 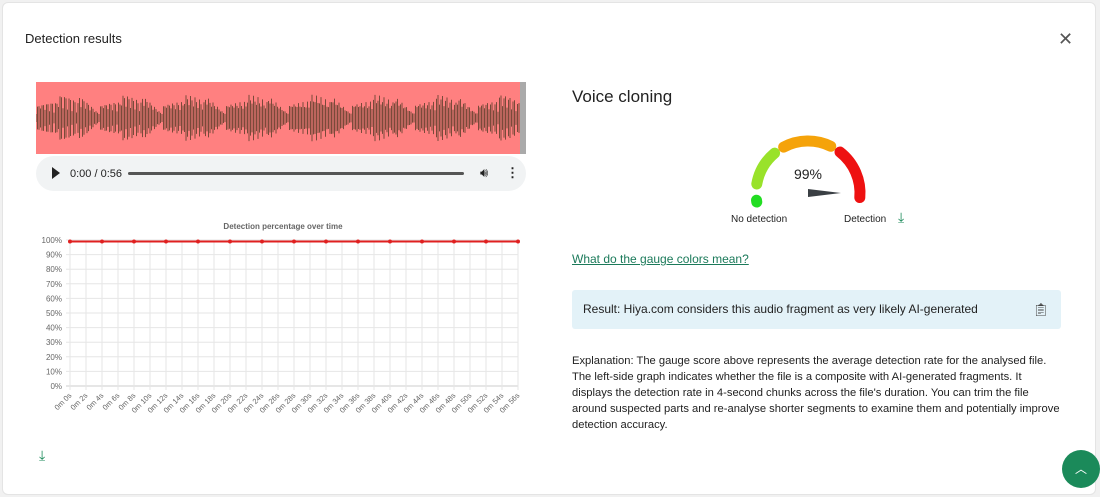 I want to click on audio-player: 0:00 / 0:56 🔊︎ ⋮, so click(x=281, y=173).